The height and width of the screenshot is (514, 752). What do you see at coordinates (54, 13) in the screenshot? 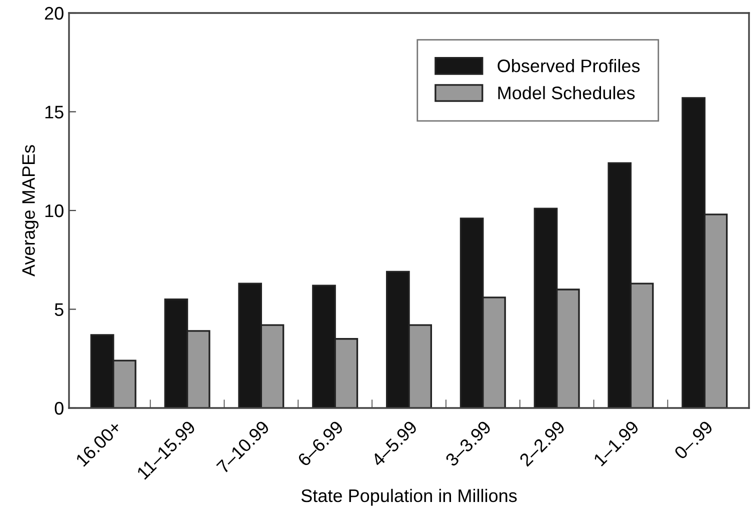
I see `y-tick-label: 20` at bounding box center [54, 13].